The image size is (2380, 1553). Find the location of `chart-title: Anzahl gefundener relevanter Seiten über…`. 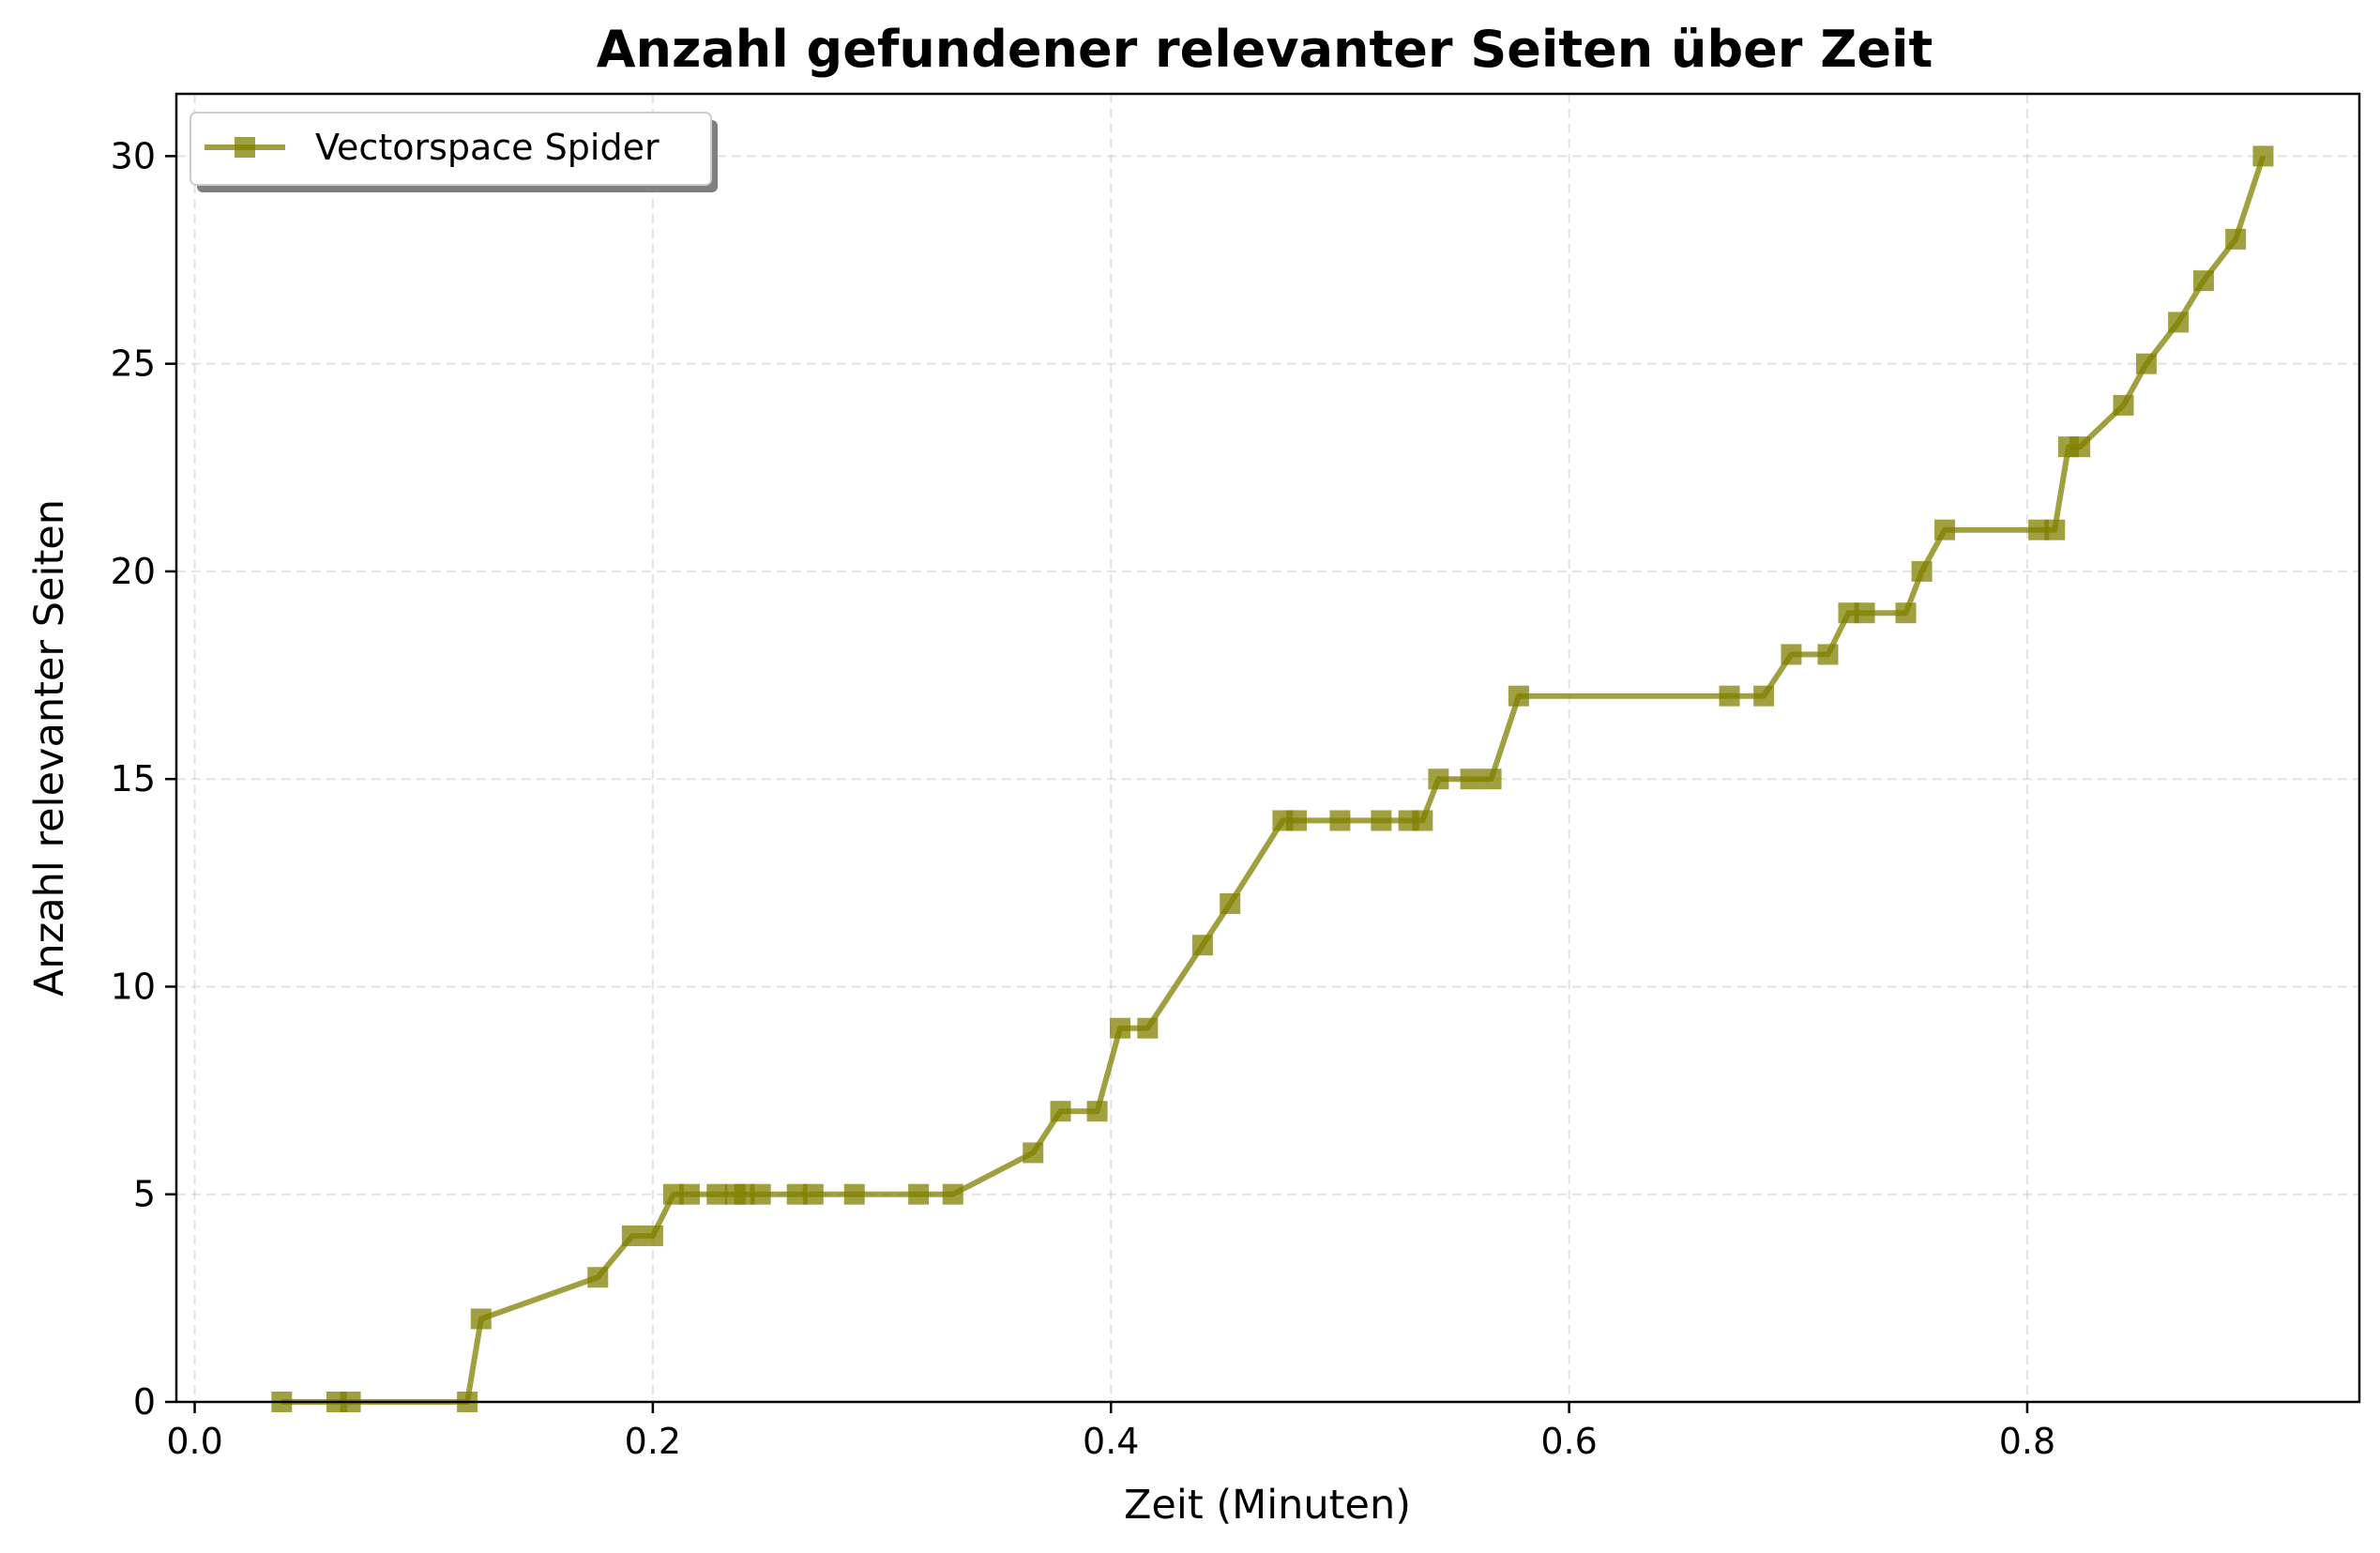

chart-title: Anzahl gefundener relevanter Seiten über… is located at coordinates (1265, 49).